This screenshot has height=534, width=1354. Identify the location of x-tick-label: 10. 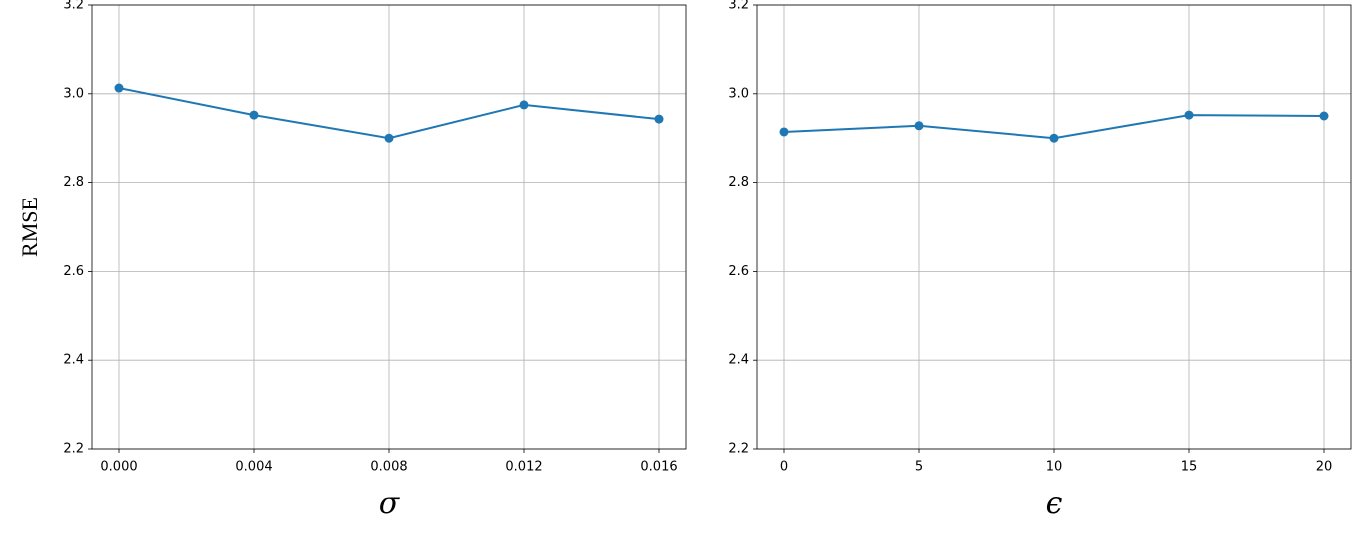
(1054, 467).